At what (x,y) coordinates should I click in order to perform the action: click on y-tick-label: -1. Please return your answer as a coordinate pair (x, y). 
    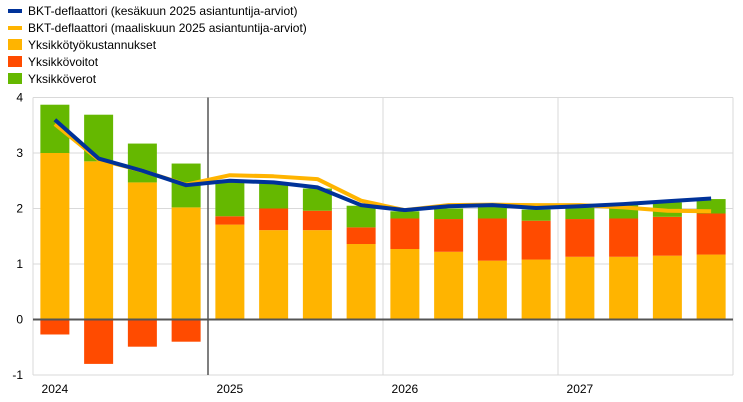
    Looking at the image, I should click on (17, 375).